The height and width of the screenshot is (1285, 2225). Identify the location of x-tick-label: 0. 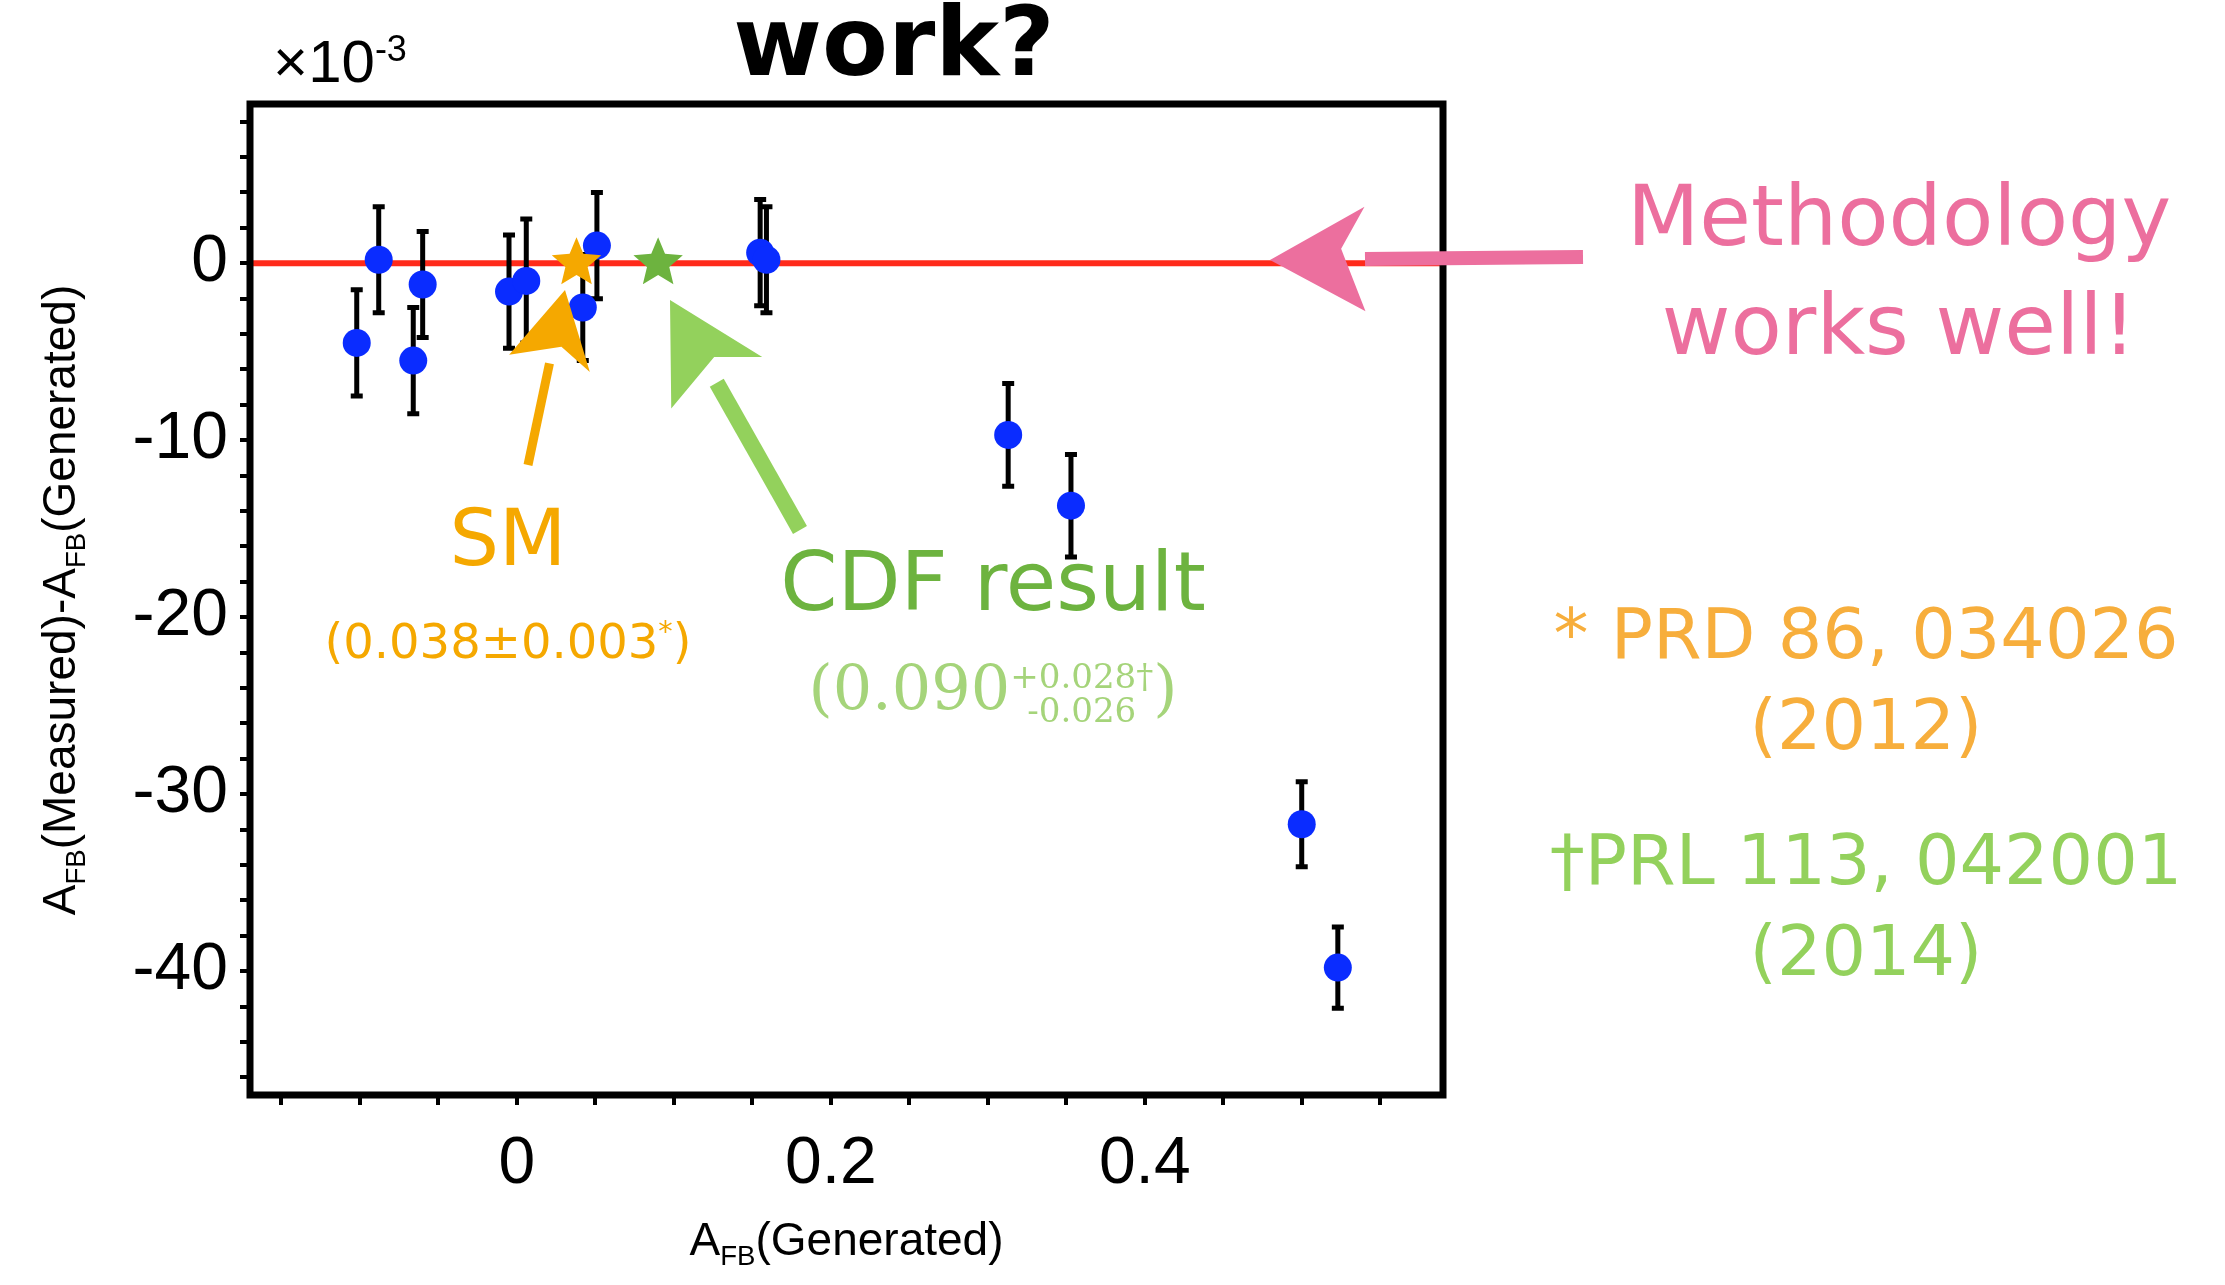
(517, 1159).